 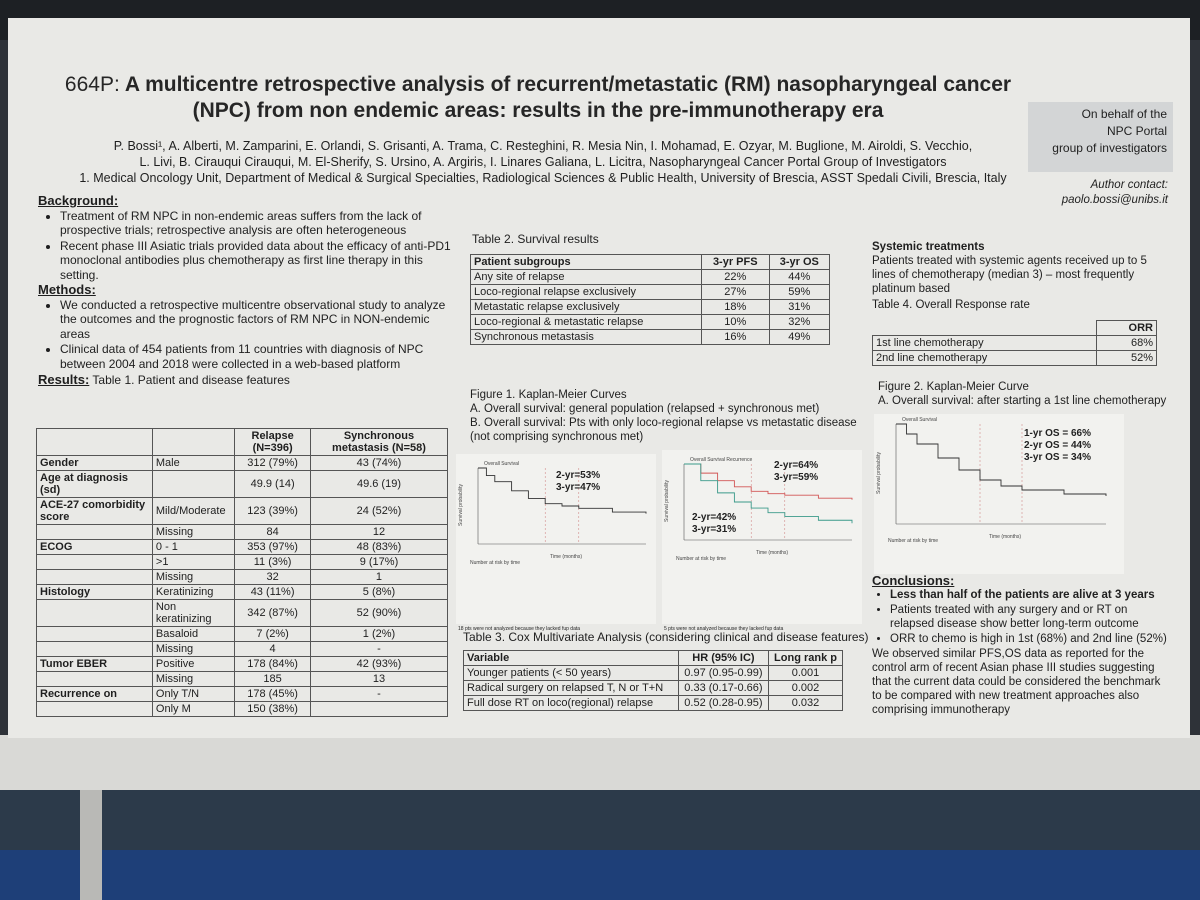 What do you see at coordinates (379, 562) in the screenshot?
I see `table-cell: 9 (17%)` at bounding box center [379, 562].